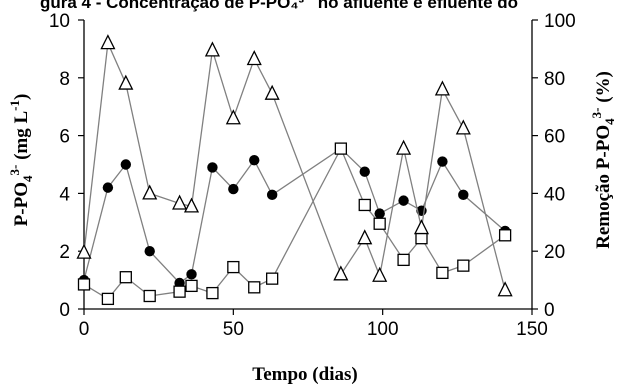 This screenshot has height=384, width=620. I want to click on y-left-tick-label: 10, so click(59, 21).